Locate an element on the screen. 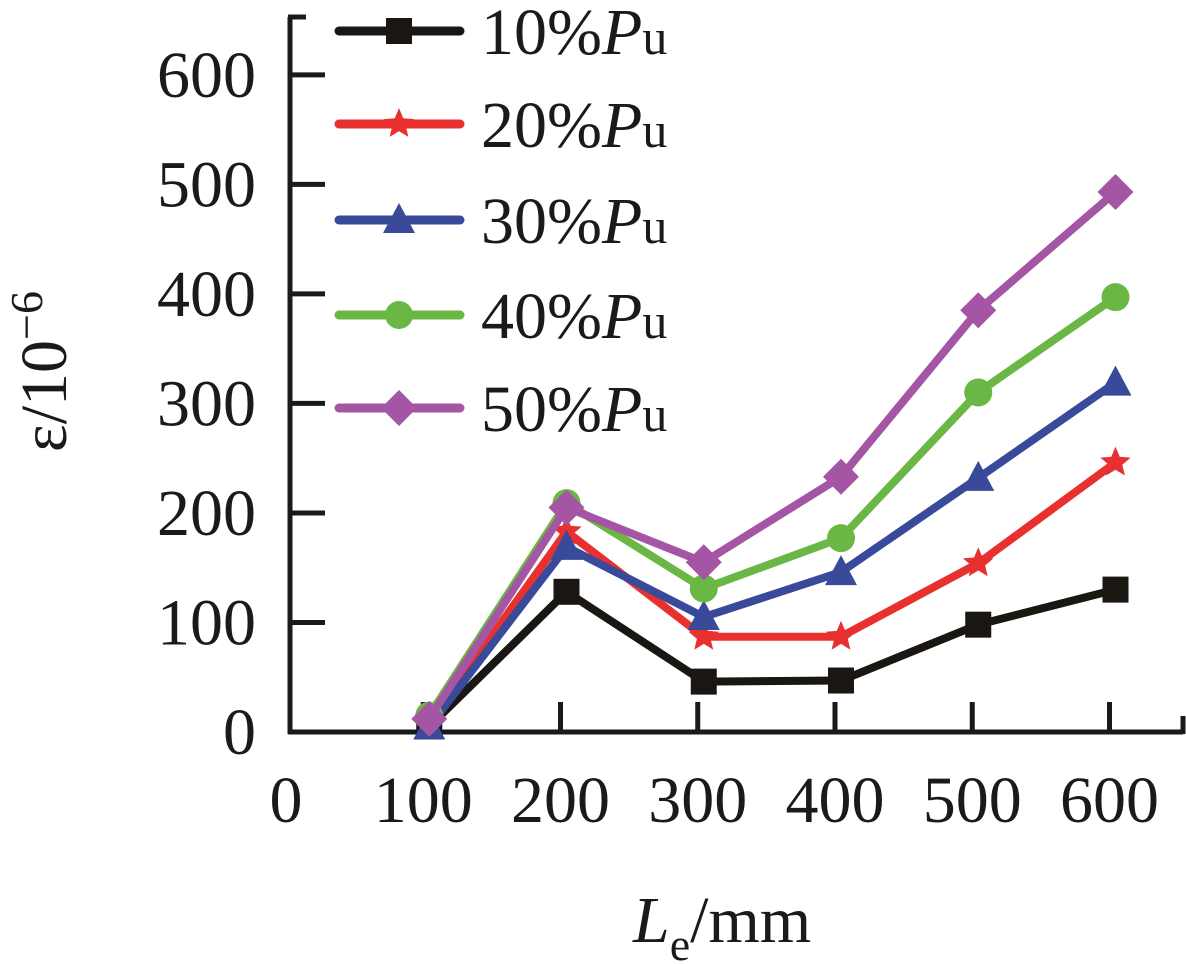 The width and height of the screenshot is (1186, 964). x-tick-label: 500 is located at coordinates (972, 800).